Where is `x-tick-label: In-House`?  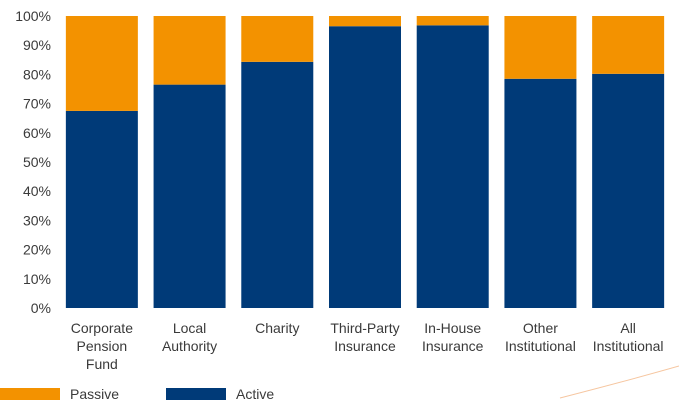
x-tick-label: In-House is located at coordinates (452, 328).